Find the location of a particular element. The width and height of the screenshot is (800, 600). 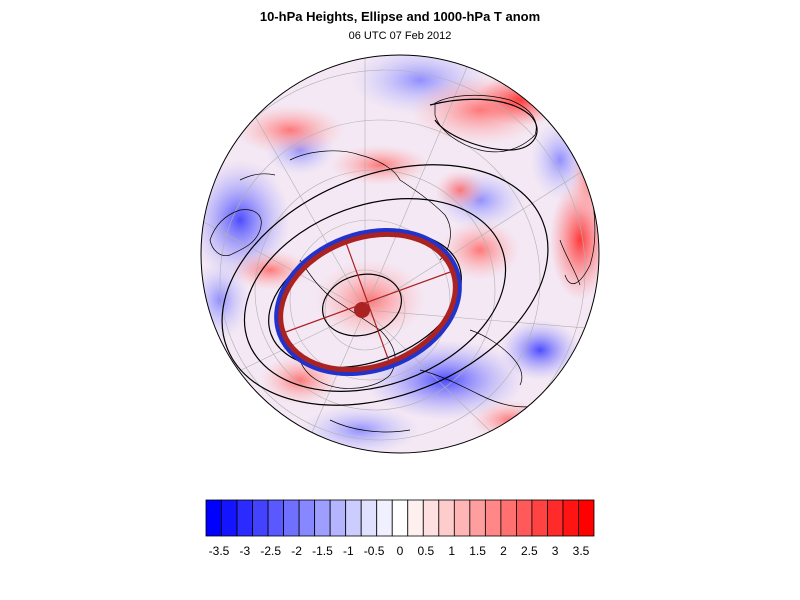

chart-subtitle: 06 UTC 07 Feb 2012 is located at coordinates (400, 36).